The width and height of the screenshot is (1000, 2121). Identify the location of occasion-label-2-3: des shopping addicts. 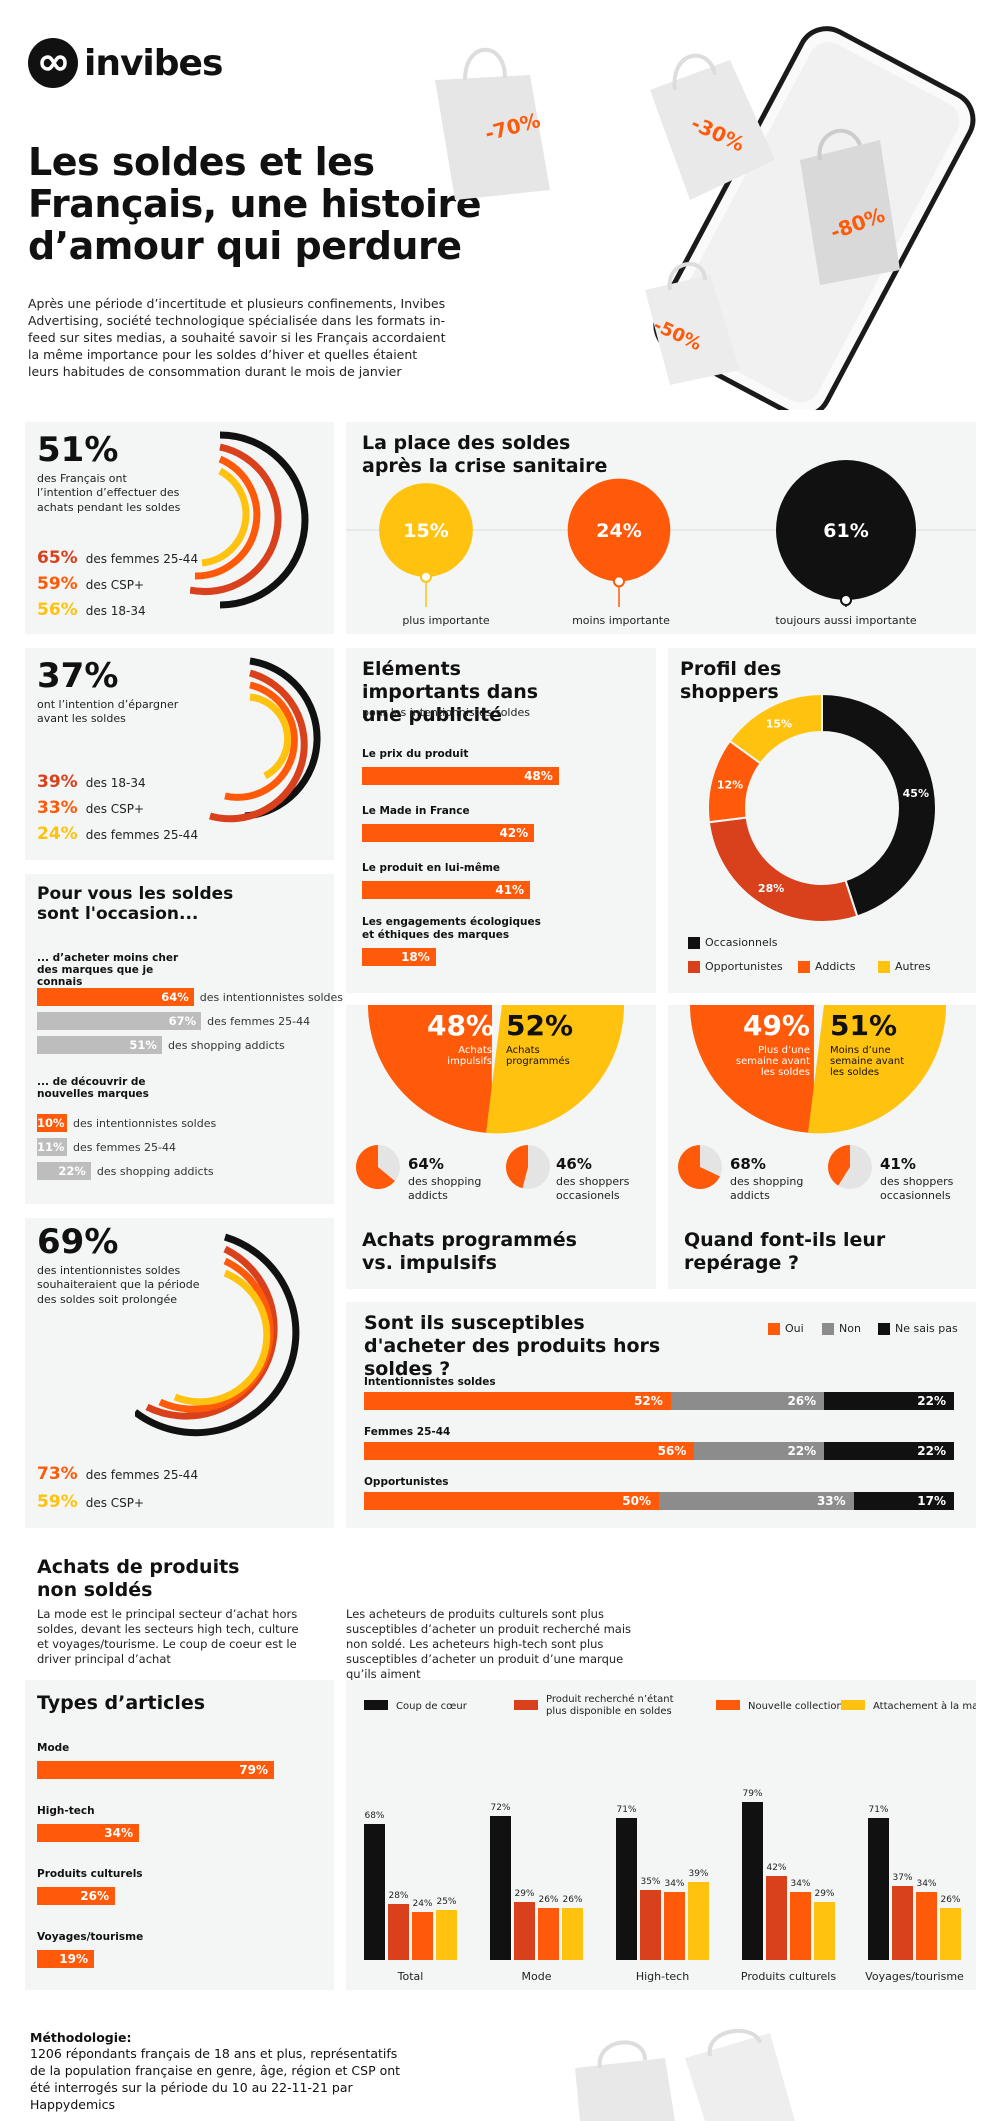
(155, 1171).